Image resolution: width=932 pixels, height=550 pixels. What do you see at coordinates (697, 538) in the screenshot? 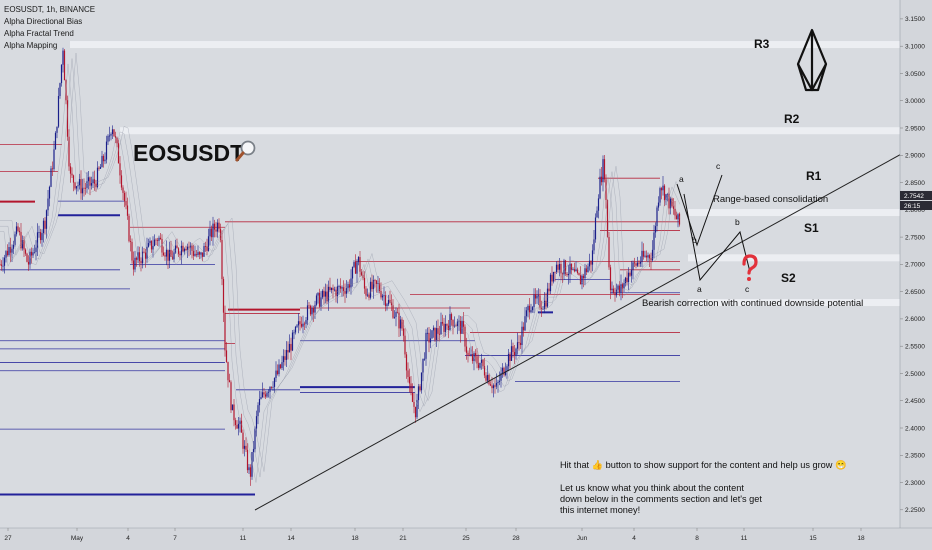
I see `x-tick-label: 8` at bounding box center [697, 538].